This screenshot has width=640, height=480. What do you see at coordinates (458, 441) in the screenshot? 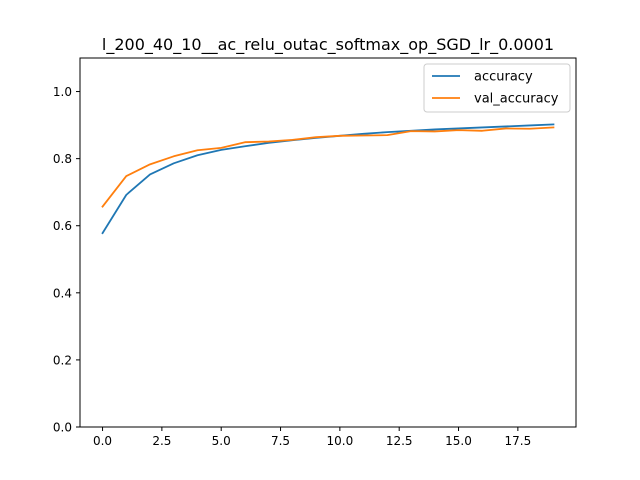
I see `x-tick-label: 15.0` at bounding box center [458, 441].